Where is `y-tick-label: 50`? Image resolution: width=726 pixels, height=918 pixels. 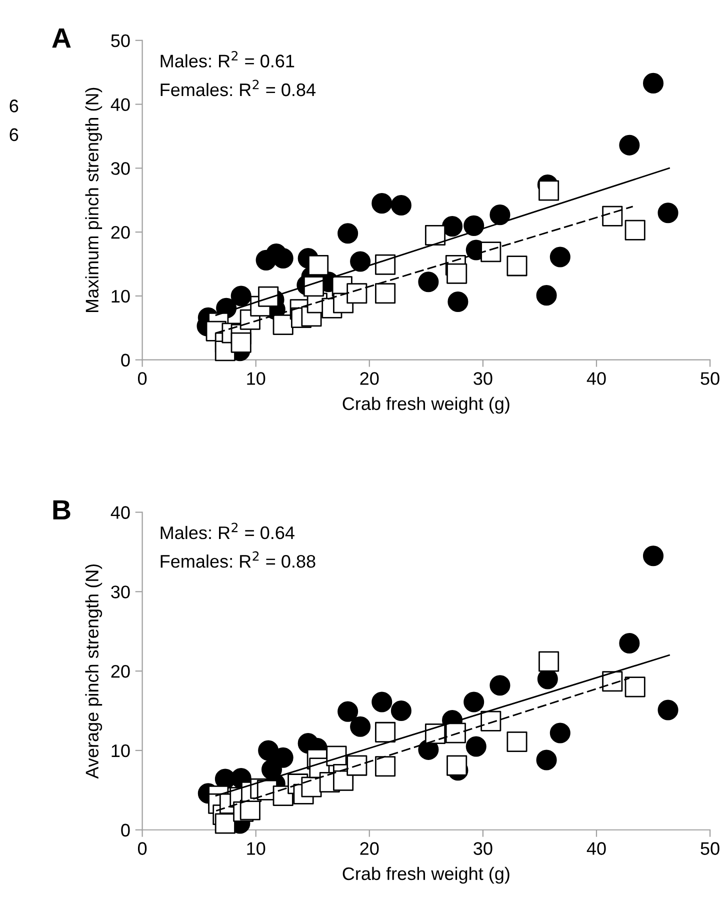
y-tick-label: 50 is located at coordinates (120, 41).